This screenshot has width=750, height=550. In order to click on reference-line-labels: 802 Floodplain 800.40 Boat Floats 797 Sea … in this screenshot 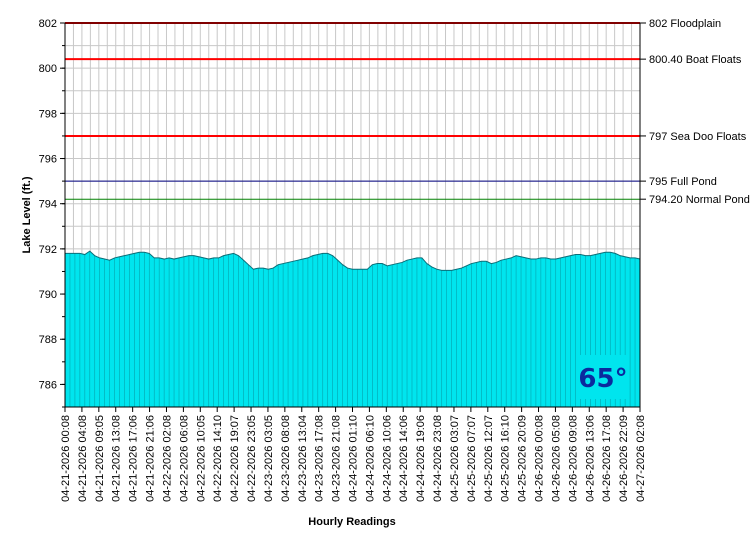, I will do `click(695, 112)`.